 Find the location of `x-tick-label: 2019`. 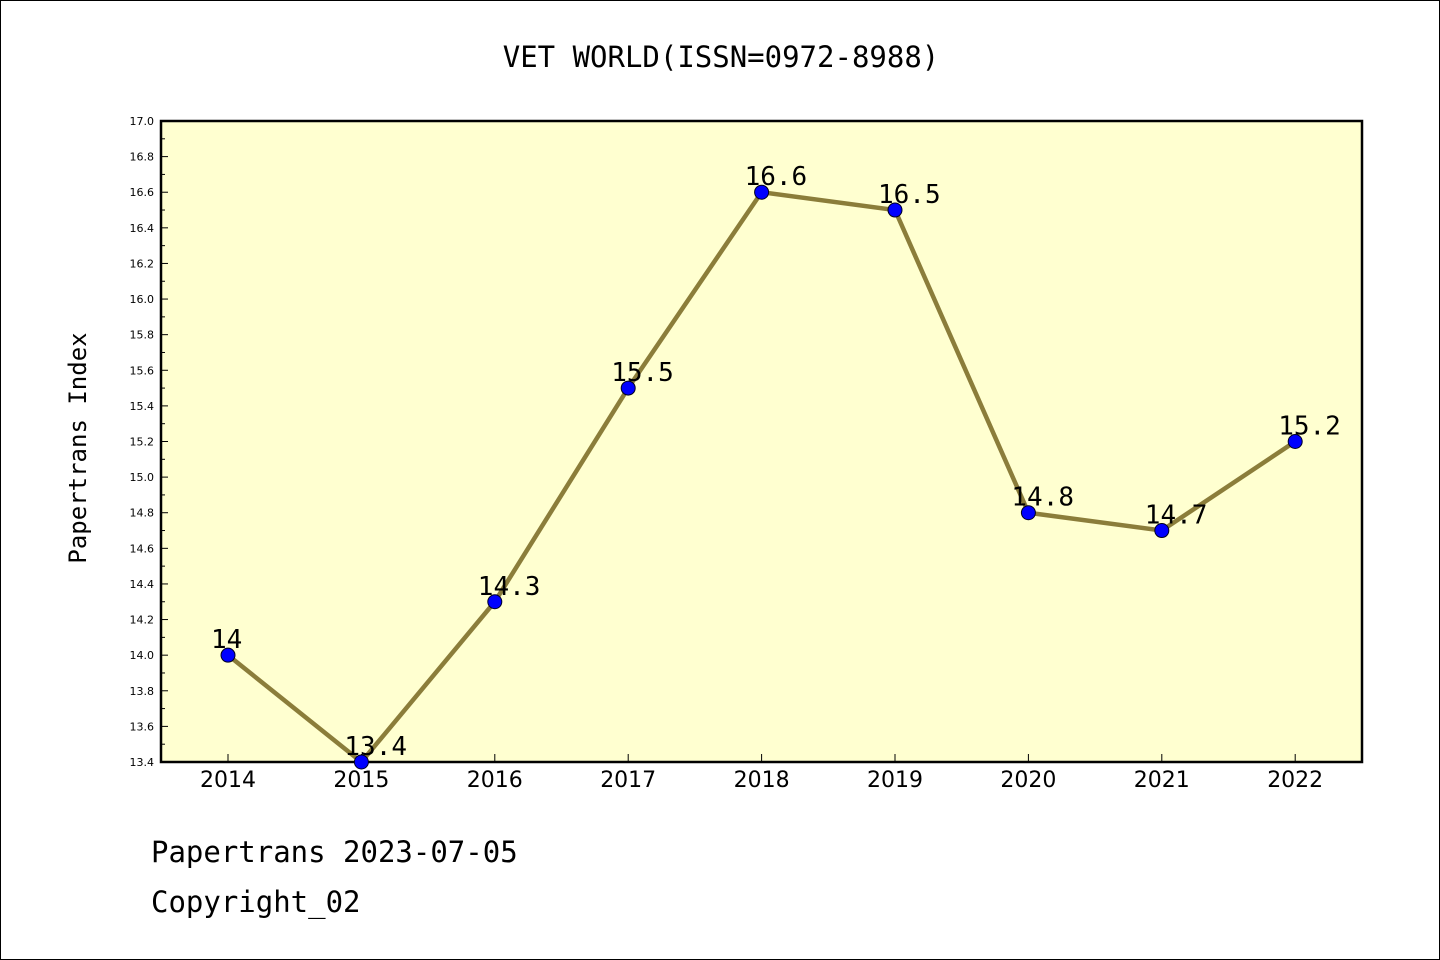

x-tick-label: 2019 is located at coordinates (895, 780).